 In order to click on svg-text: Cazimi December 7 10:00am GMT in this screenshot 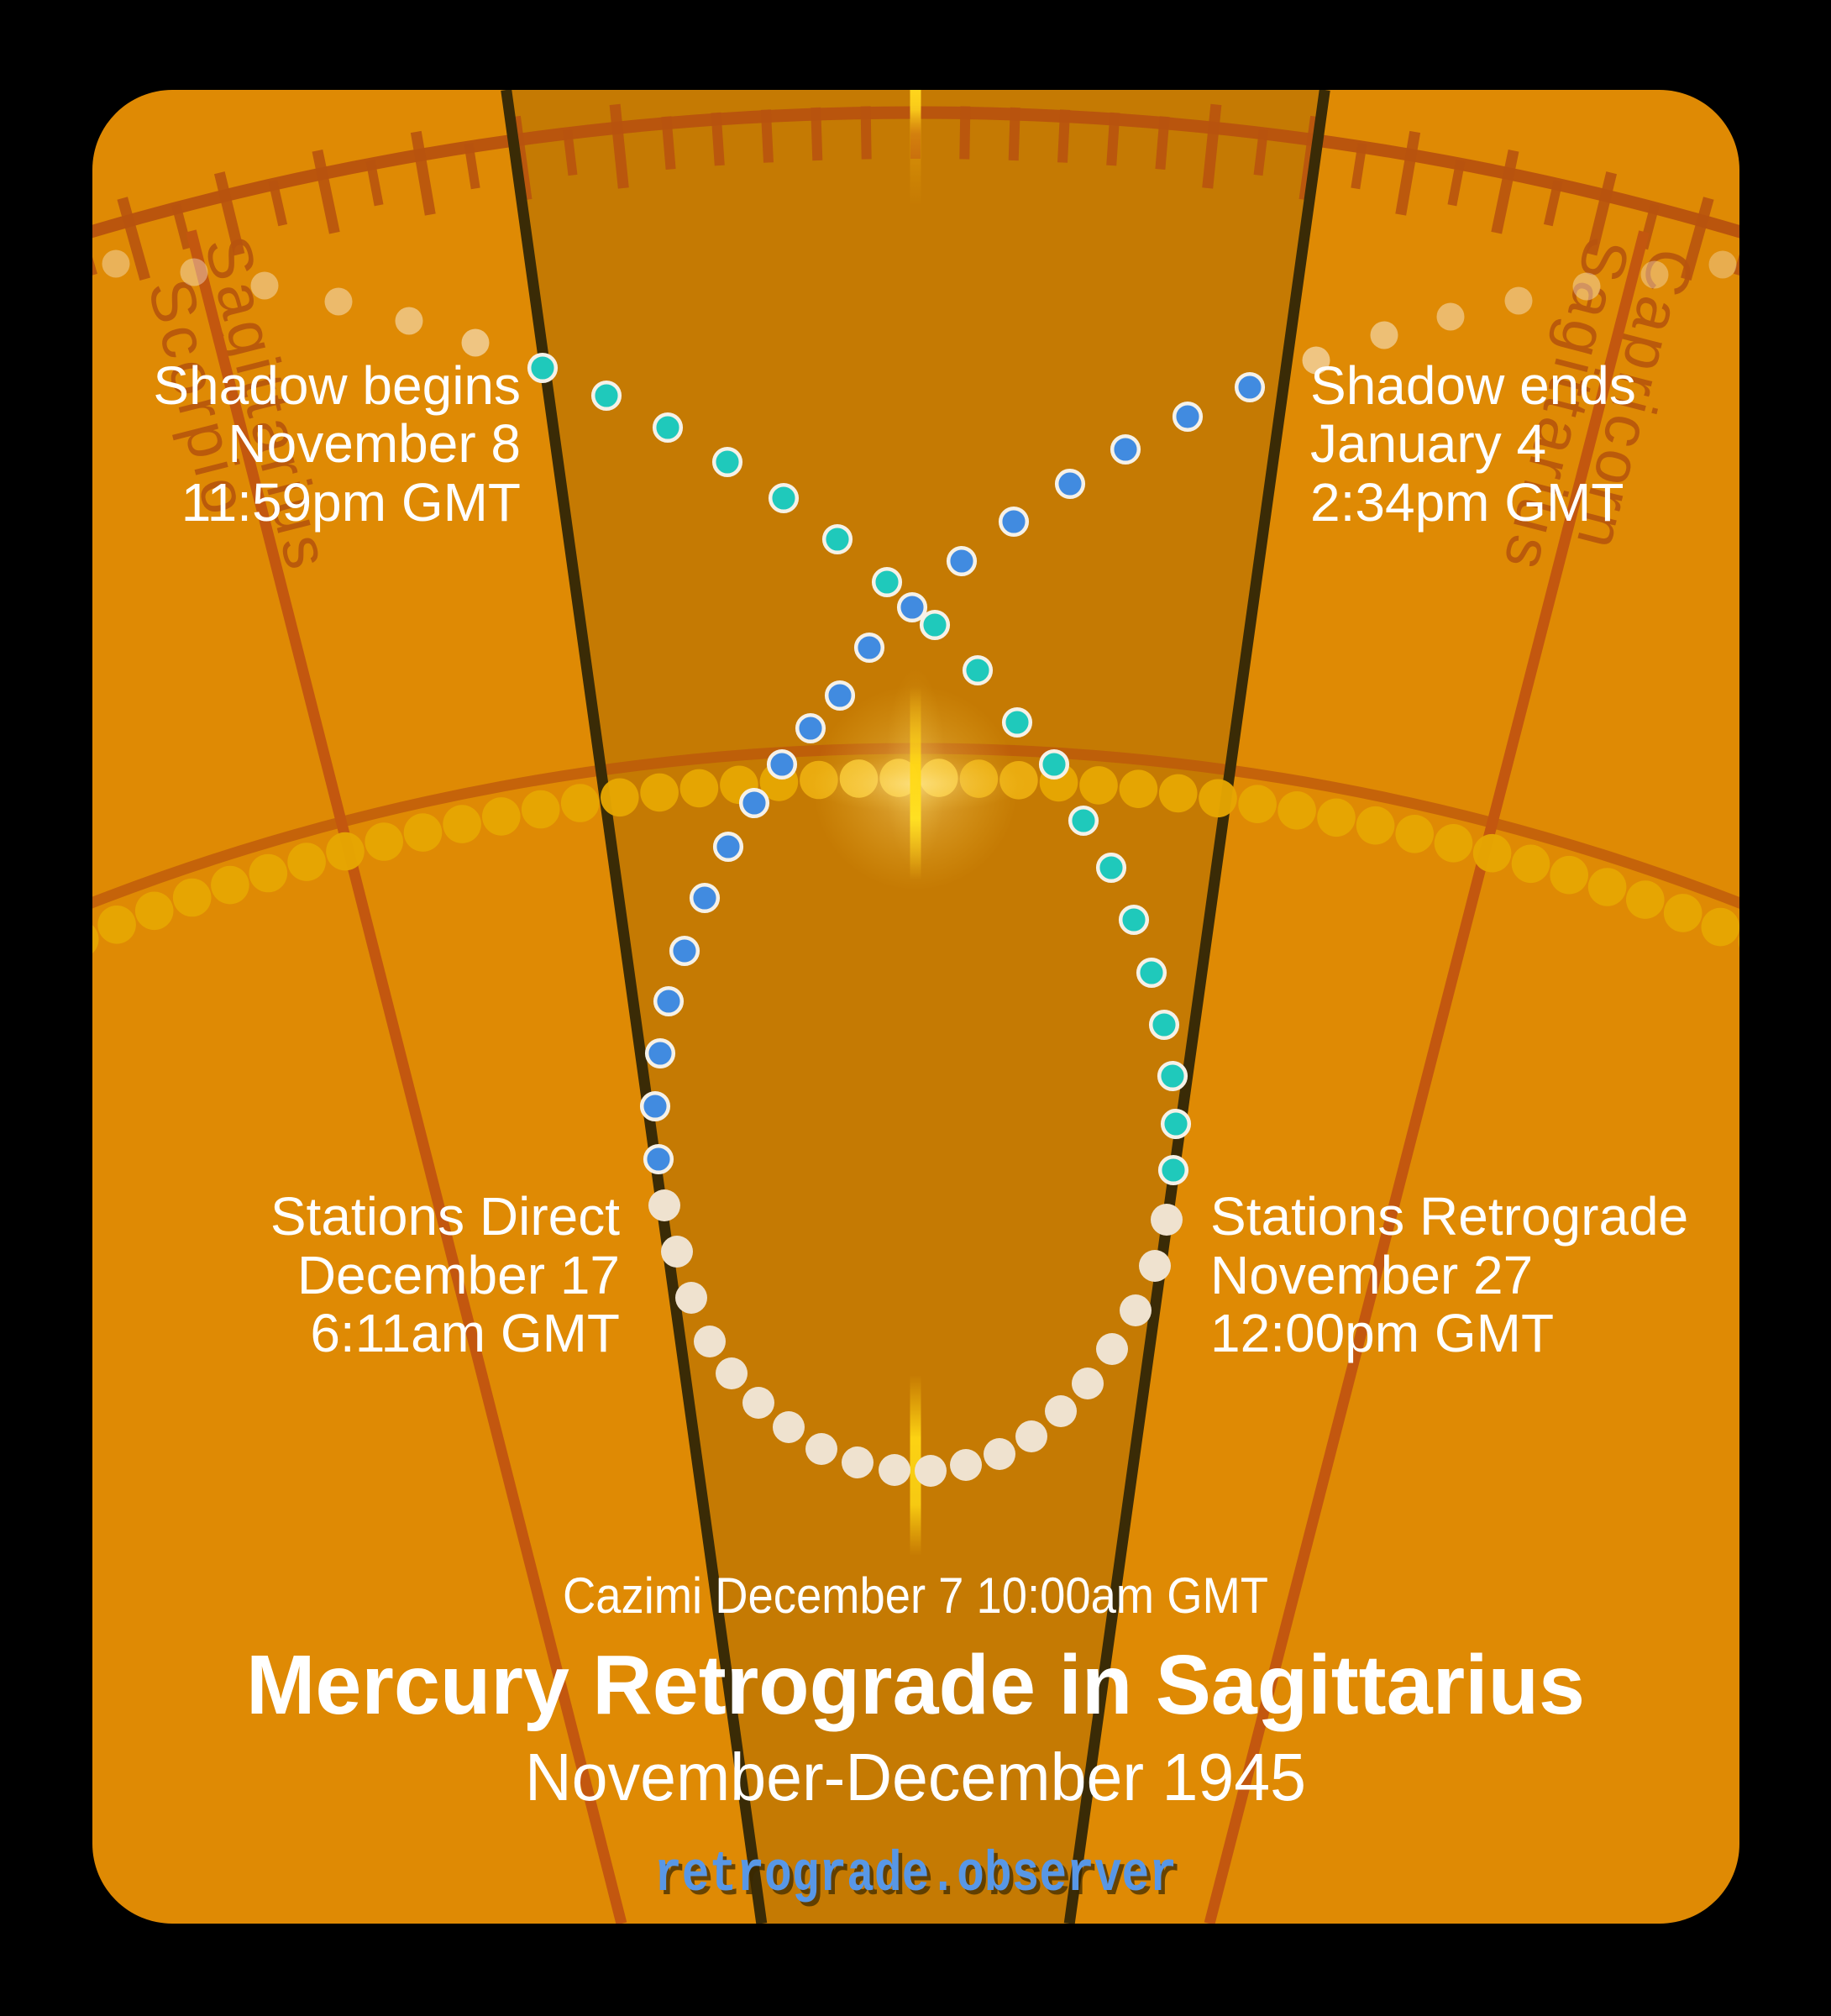, I will do `click(915, 1595)`.